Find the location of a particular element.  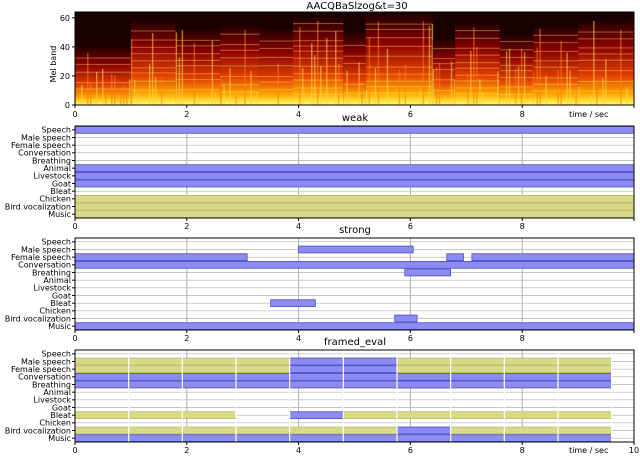

weak-panel-title: weak is located at coordinates (355, 118).